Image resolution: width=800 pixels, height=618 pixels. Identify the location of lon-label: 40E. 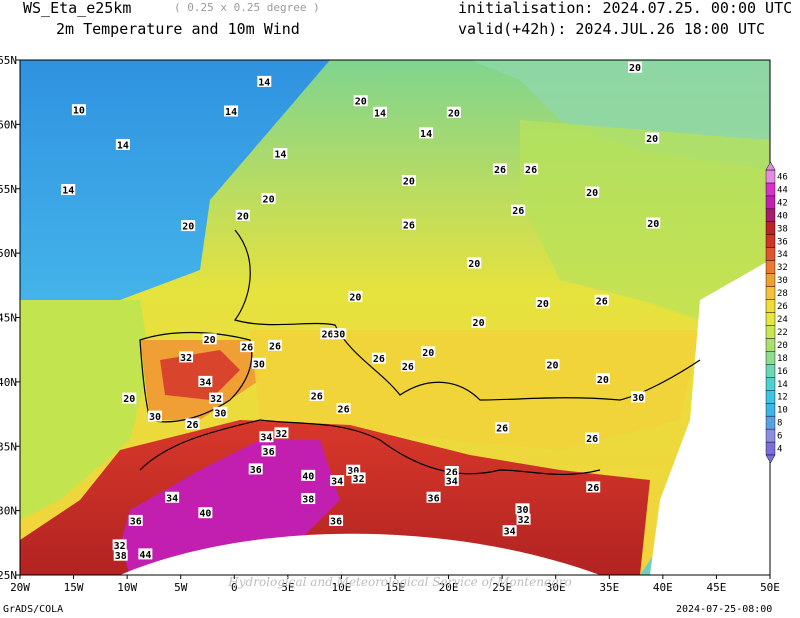
(663, 587).